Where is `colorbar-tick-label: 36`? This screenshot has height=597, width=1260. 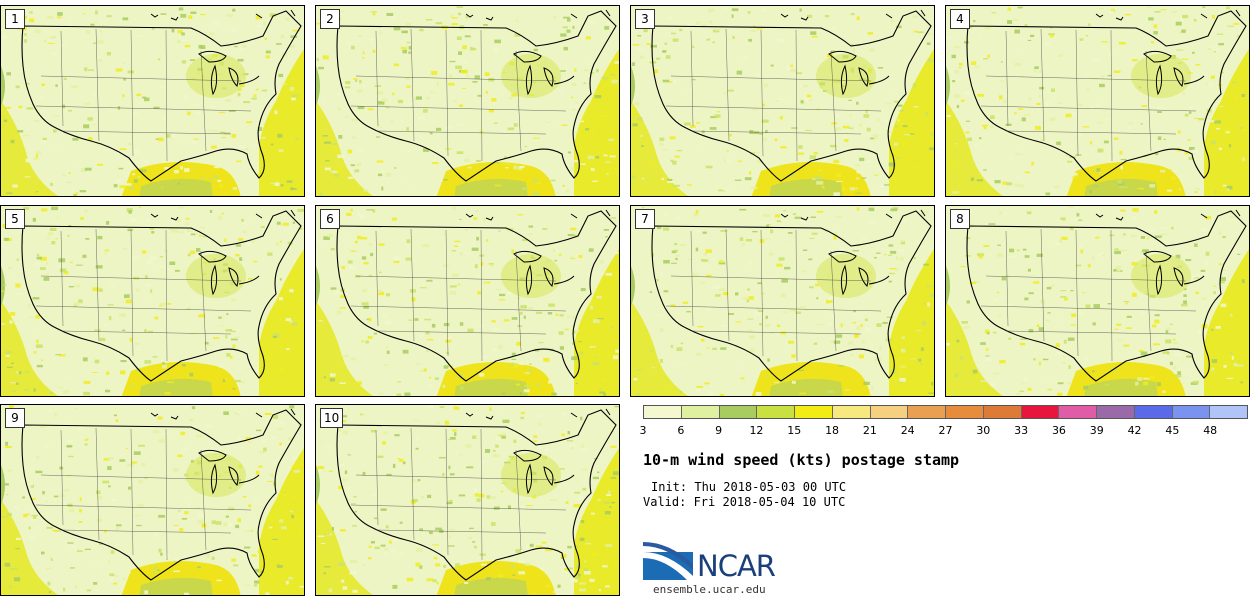 colorbar-tick-label: 36 is located at coordinates (1058, 430).